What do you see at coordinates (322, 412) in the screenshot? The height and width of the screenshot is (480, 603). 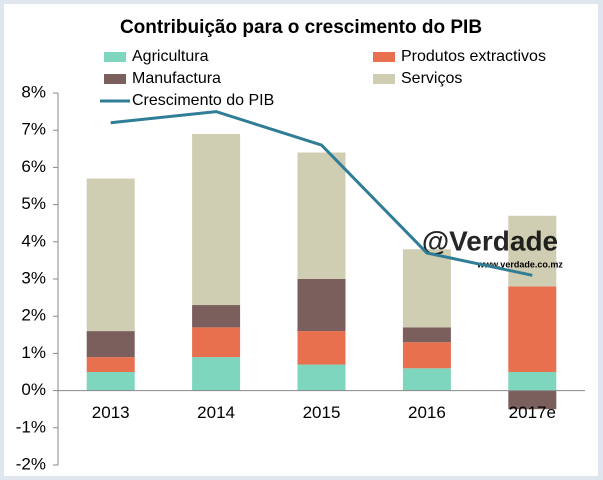 I see `x-tick-label: 2015` at bounding box center [322, 412].